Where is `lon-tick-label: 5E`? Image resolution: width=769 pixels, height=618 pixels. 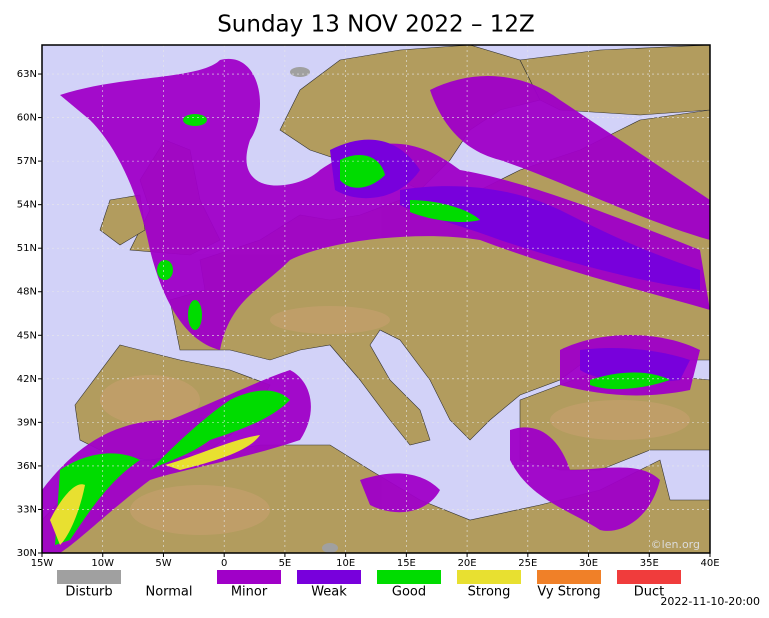
lon-tick-label: 5E is located at coordinates (285, 563).